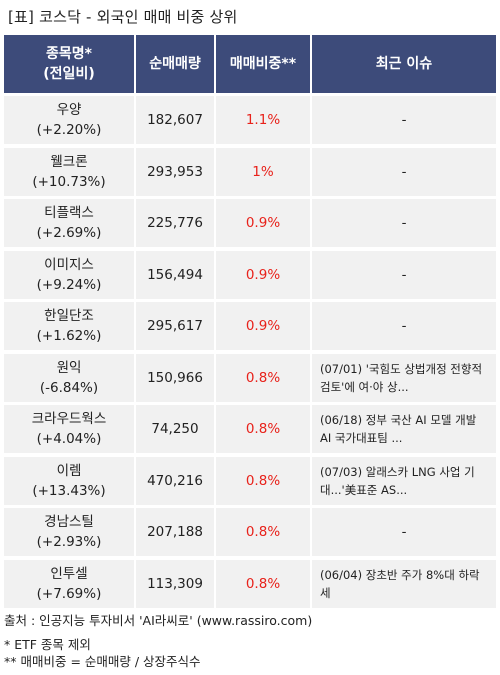 Image resolution: width=500 pixels, height=675 pixels. Describe the element at coordinates (69, 284) in the screenshot. I see `stock-change: (+9.24%)` at that location.